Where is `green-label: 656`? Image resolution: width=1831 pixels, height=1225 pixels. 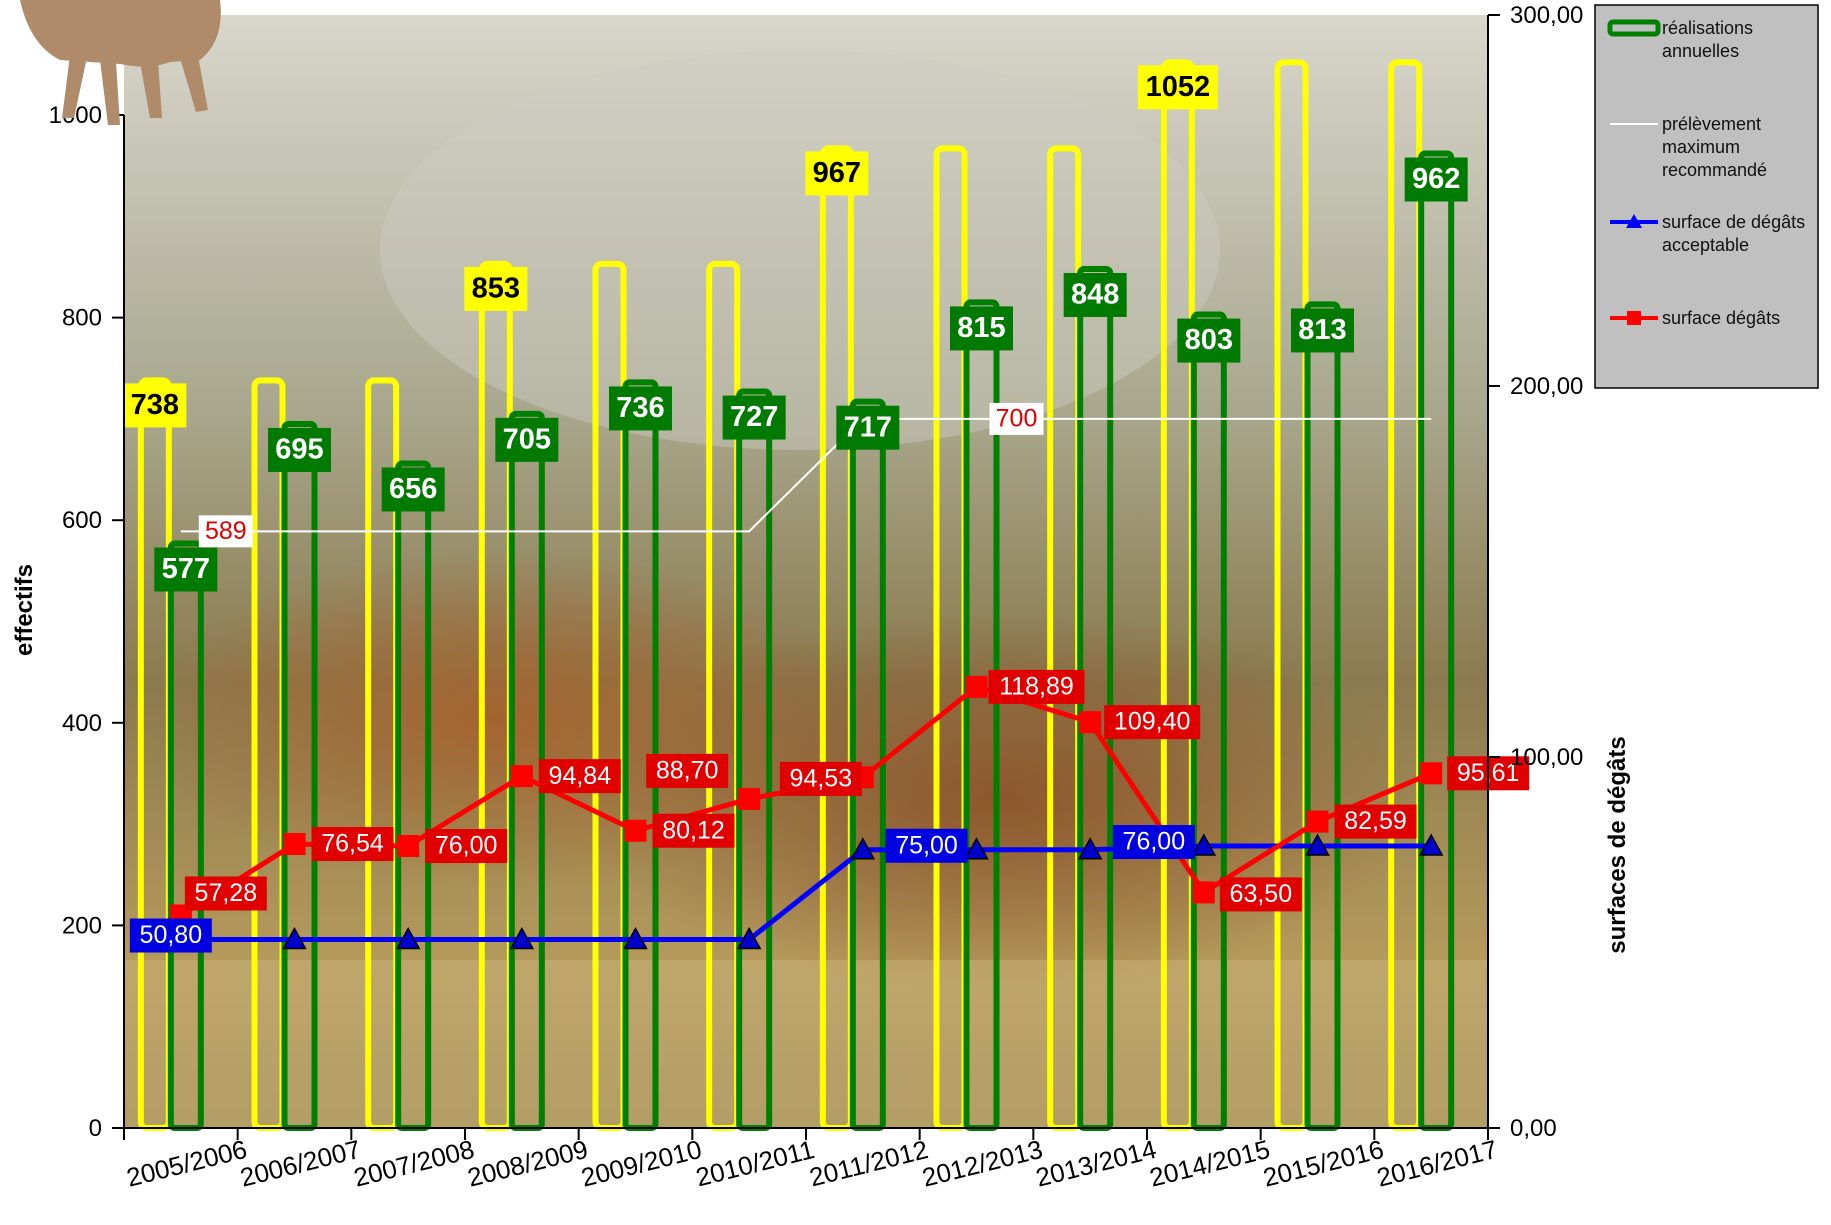 green-label: 656 is located at coordinates (413, 489).